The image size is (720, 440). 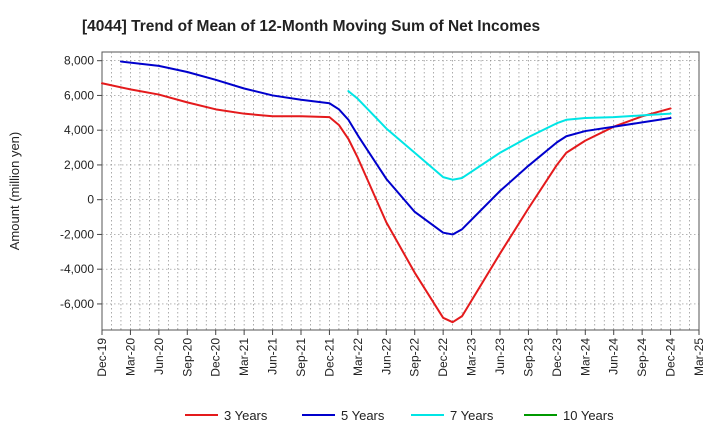 I want to click on x-tick-label: Mar-22, so click(x=358, y=357).